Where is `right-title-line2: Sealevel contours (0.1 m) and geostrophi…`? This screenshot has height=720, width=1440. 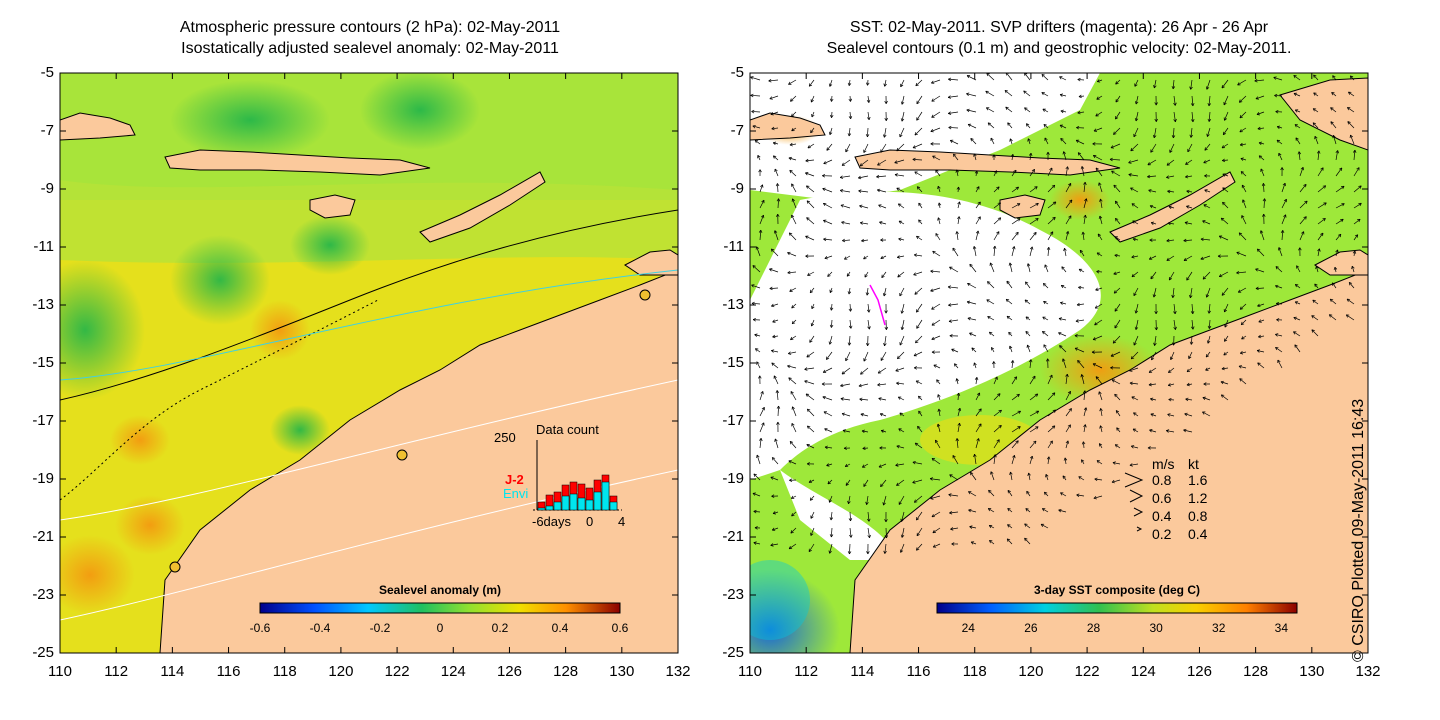
right-title-line2: Sealevel contours (0.1 m) and geostrophi… is located at coordinates (1059, 48).